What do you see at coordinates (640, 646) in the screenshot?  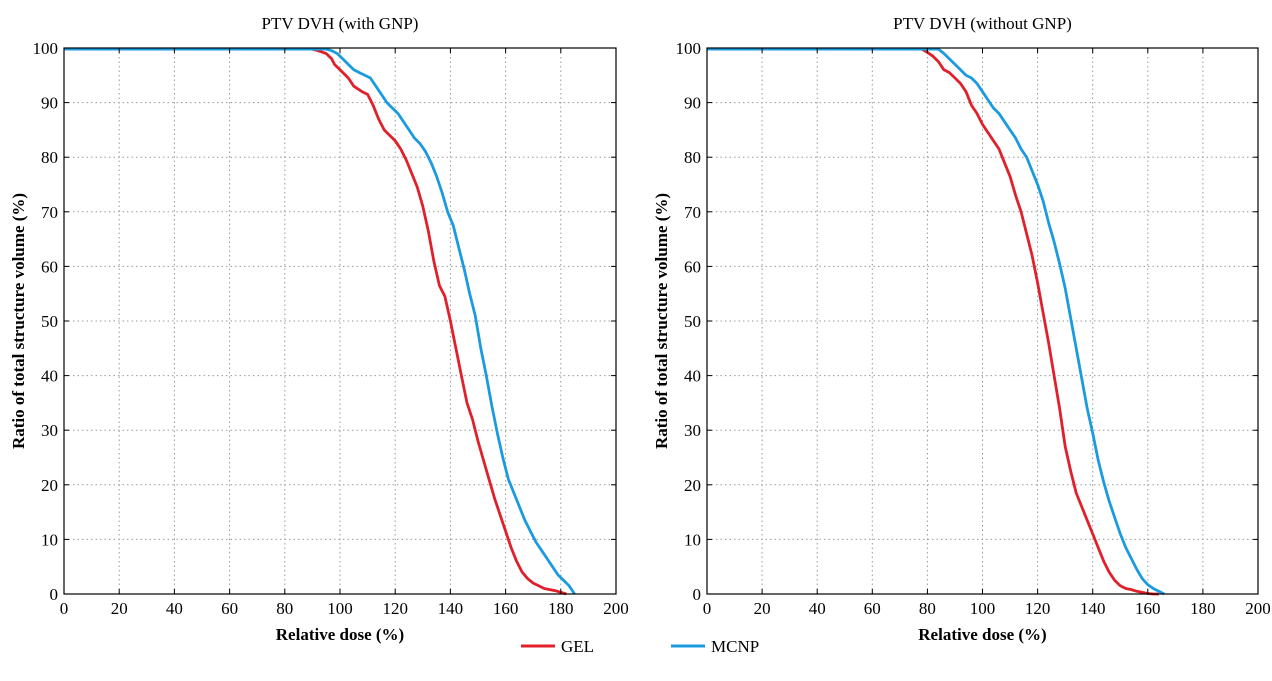 I see `legend: GEL MCNP` at bounding box center [640, 646].